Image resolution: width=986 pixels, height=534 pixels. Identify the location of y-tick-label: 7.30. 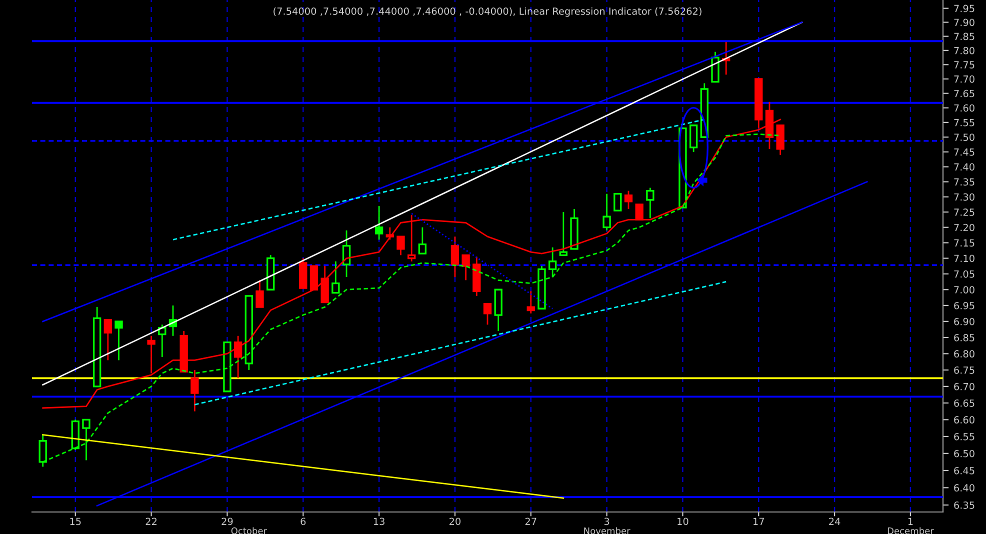
(964, 197).